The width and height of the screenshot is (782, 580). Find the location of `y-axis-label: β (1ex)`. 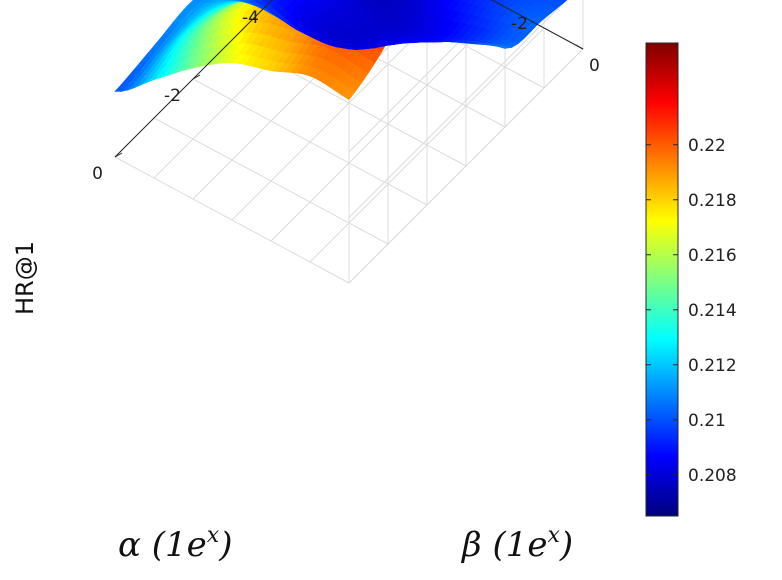

y-axis-label: β (1ex) is located at coordinates (516, 544).